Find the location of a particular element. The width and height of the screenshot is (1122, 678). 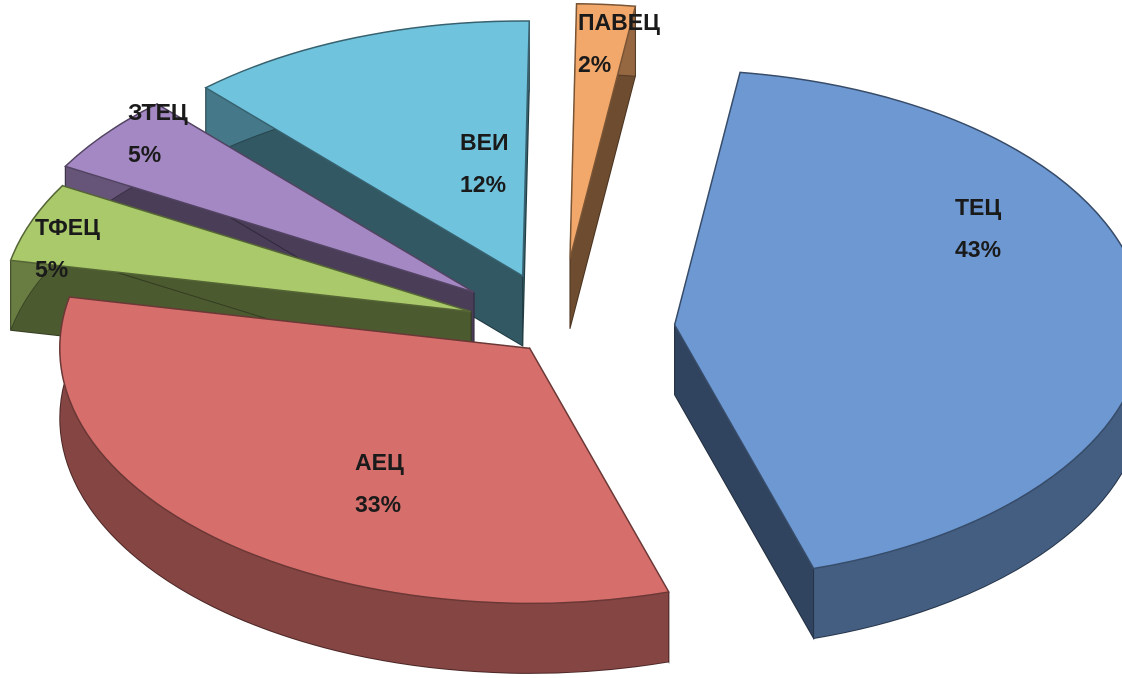

slice-value-label-3: 5% is located at coordinates (51, 269).